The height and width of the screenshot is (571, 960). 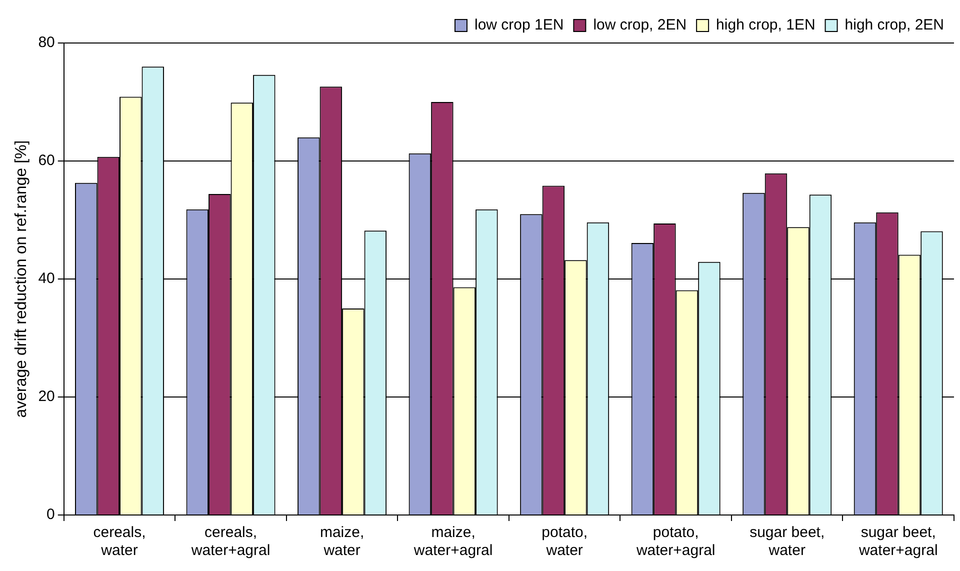 What do you see at coordinates (675, 542) in the screenshot?
I see `x-tick-label: potato, water+agral` at bounding box center [675, 542].